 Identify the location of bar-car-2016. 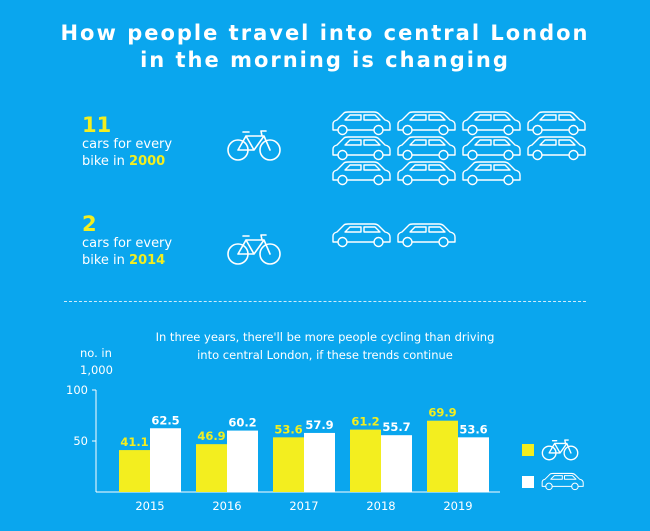
(242, 461).